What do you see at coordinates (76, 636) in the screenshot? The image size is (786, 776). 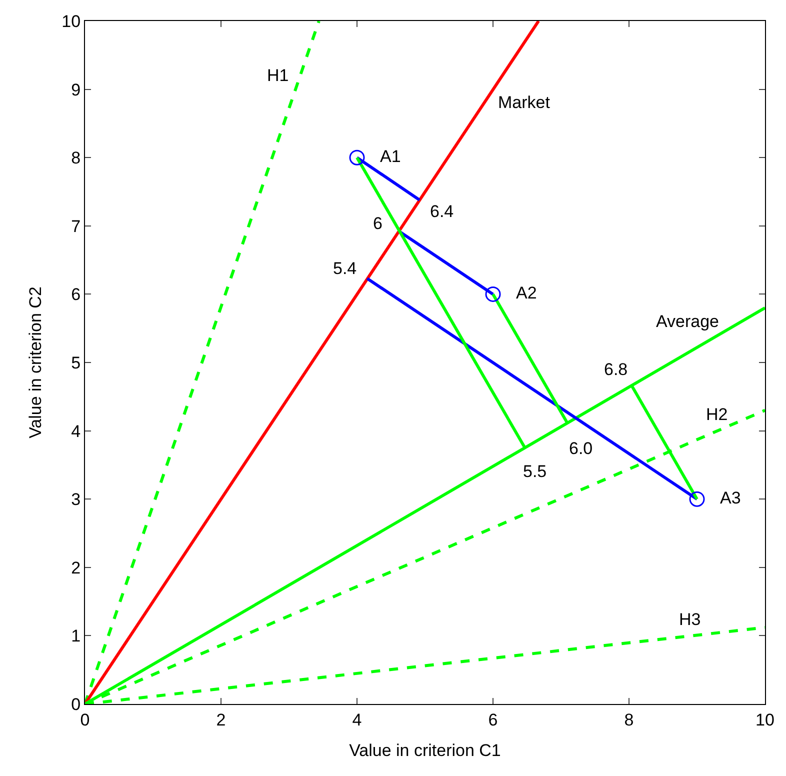 I see `y-tick-label: 1` at bounding box center [76, 636].